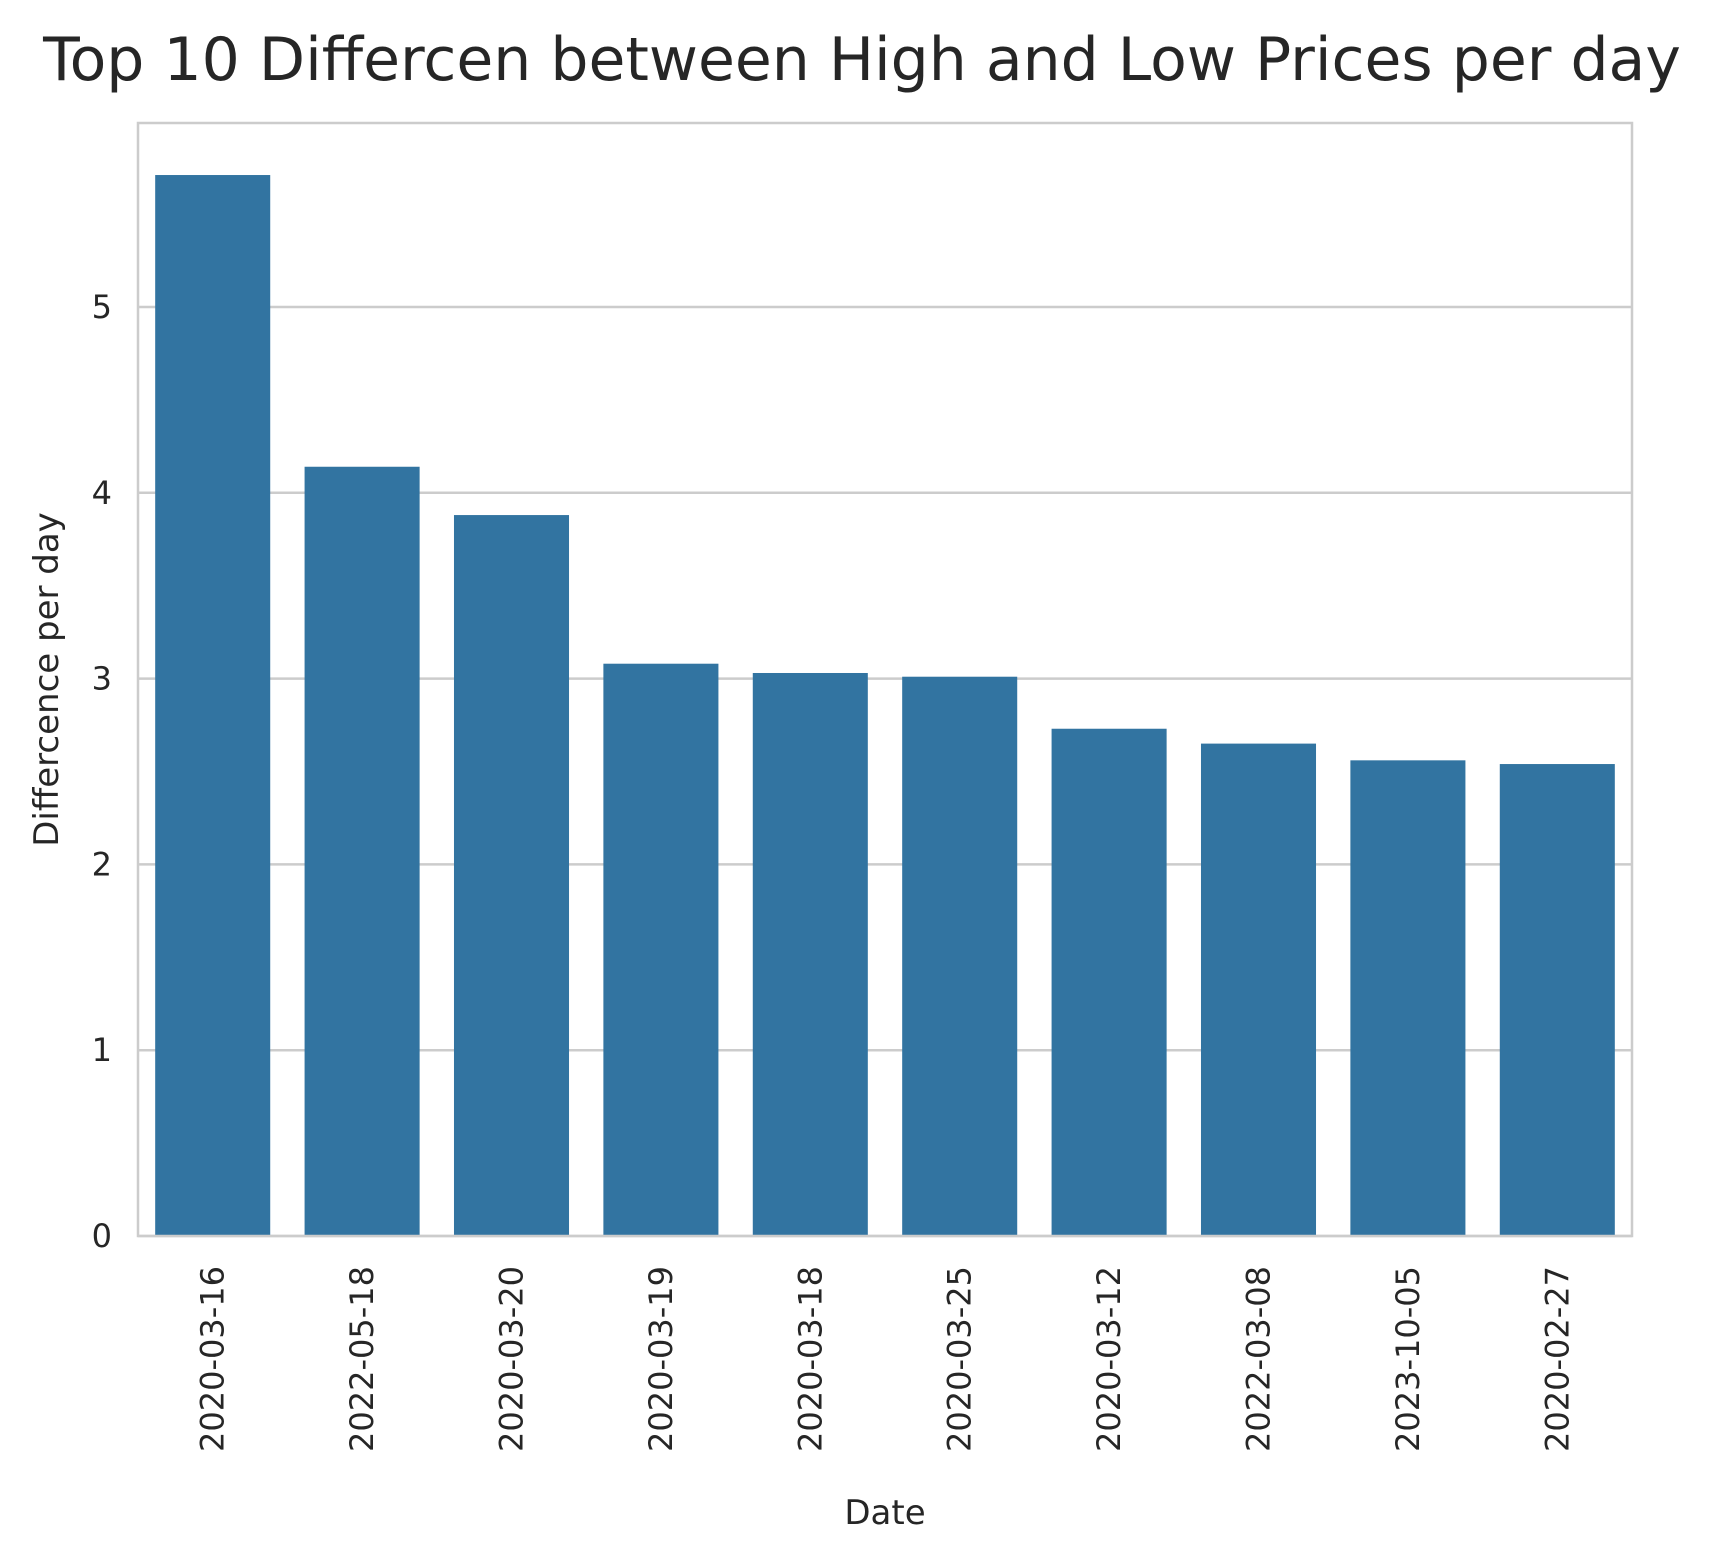  Describe the element at coordinates (362, 1359) in the screenshot. I see `x-tick-label: 2022-05-18` at that location.